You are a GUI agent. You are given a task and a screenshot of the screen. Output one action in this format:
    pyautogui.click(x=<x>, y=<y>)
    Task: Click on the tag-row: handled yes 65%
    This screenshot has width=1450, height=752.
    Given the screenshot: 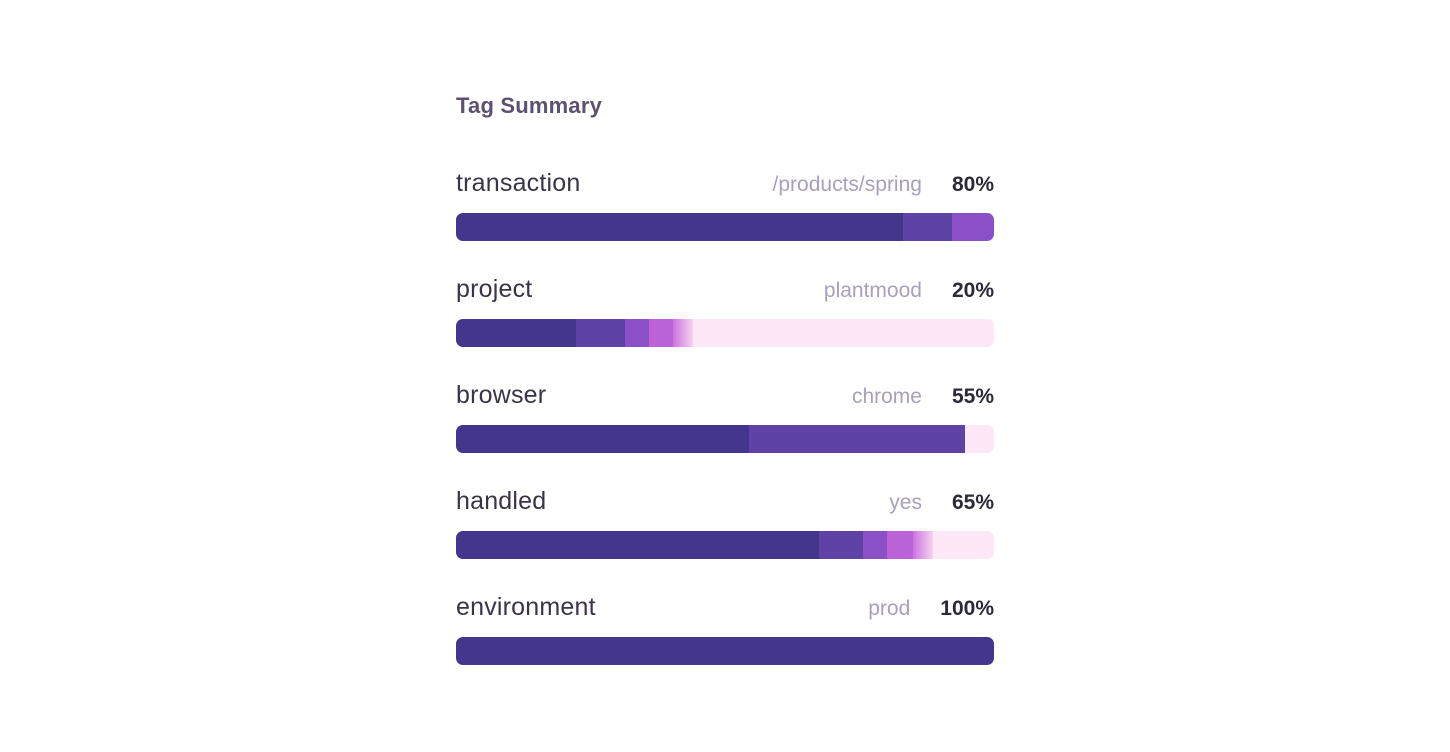 What is the action you would take?
    pyautogui.click(x=725, y=522)
    